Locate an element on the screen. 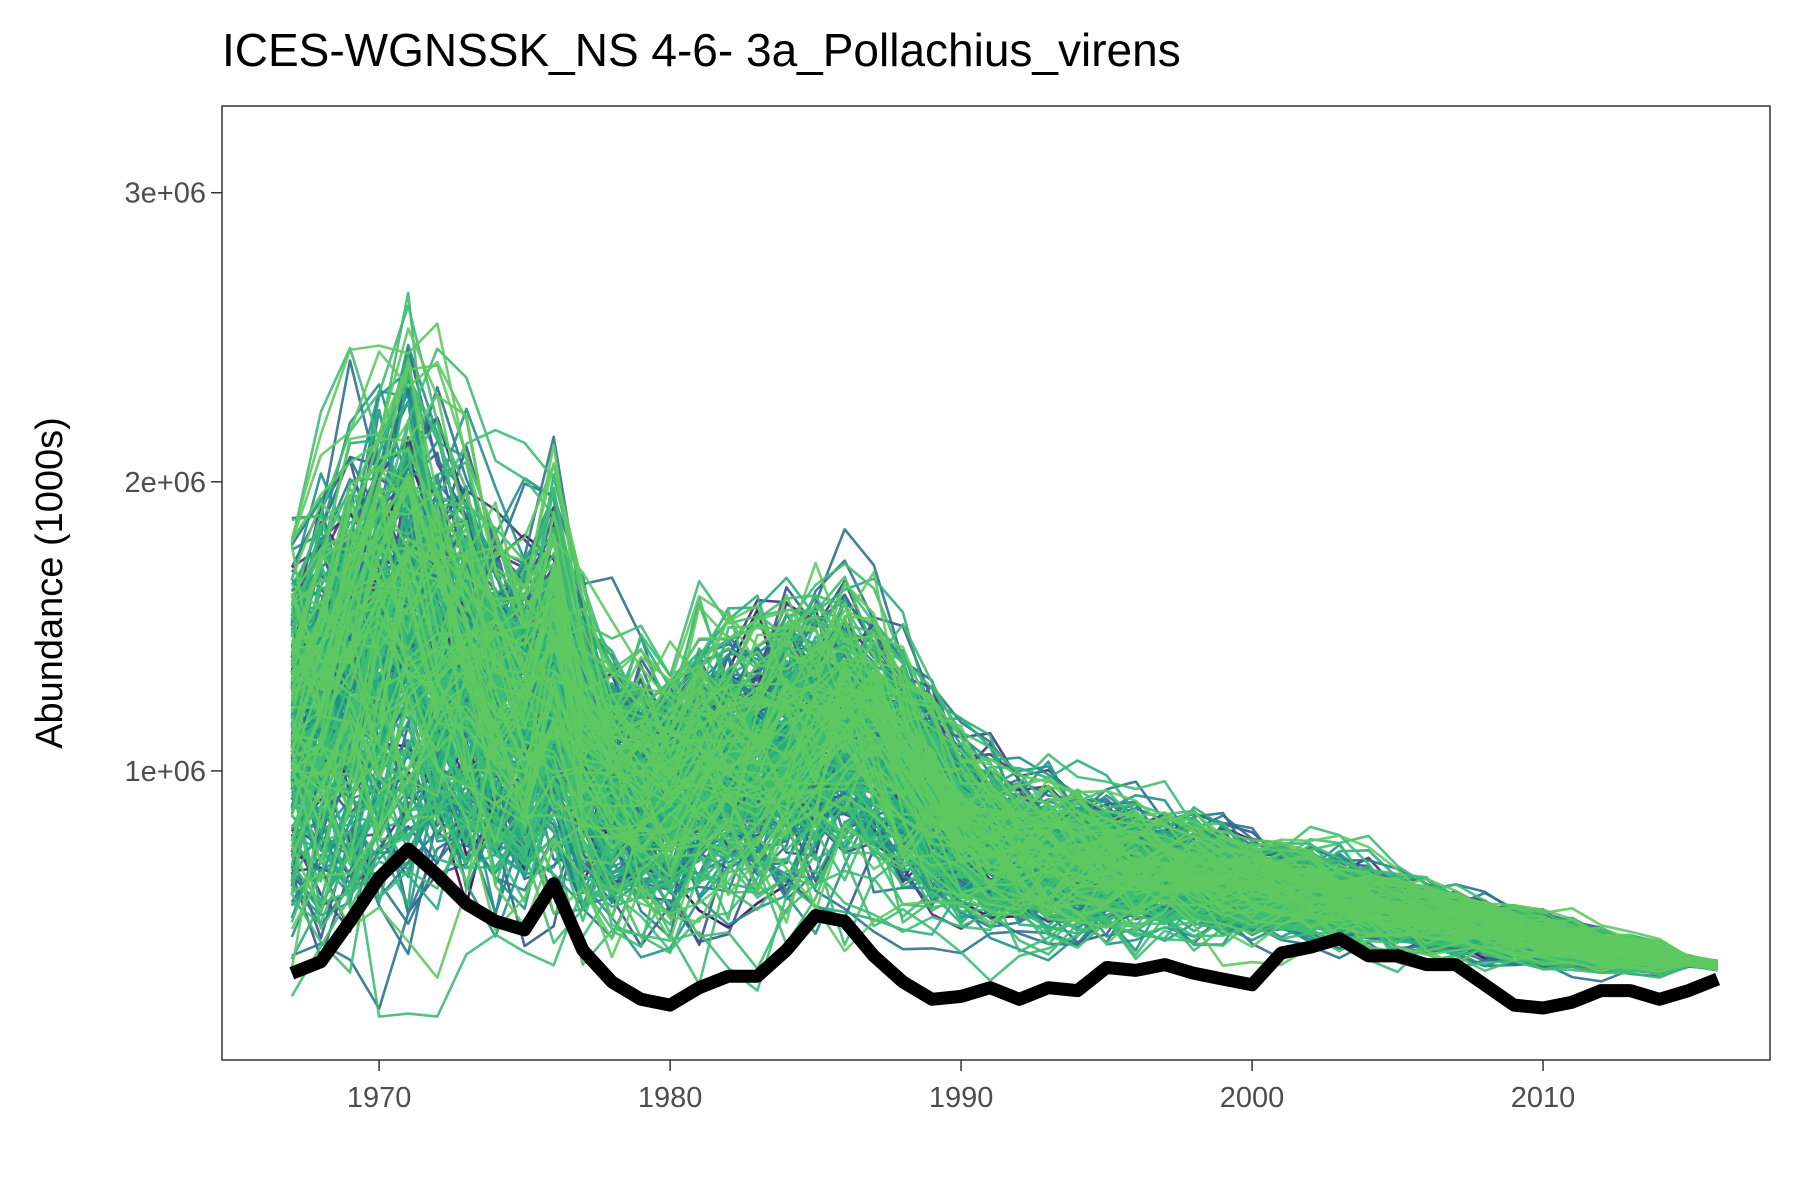 This screenshot has height=1200, width=1800. y-axis-label: Abundance (1000s) is located at coordinates (50, 583).